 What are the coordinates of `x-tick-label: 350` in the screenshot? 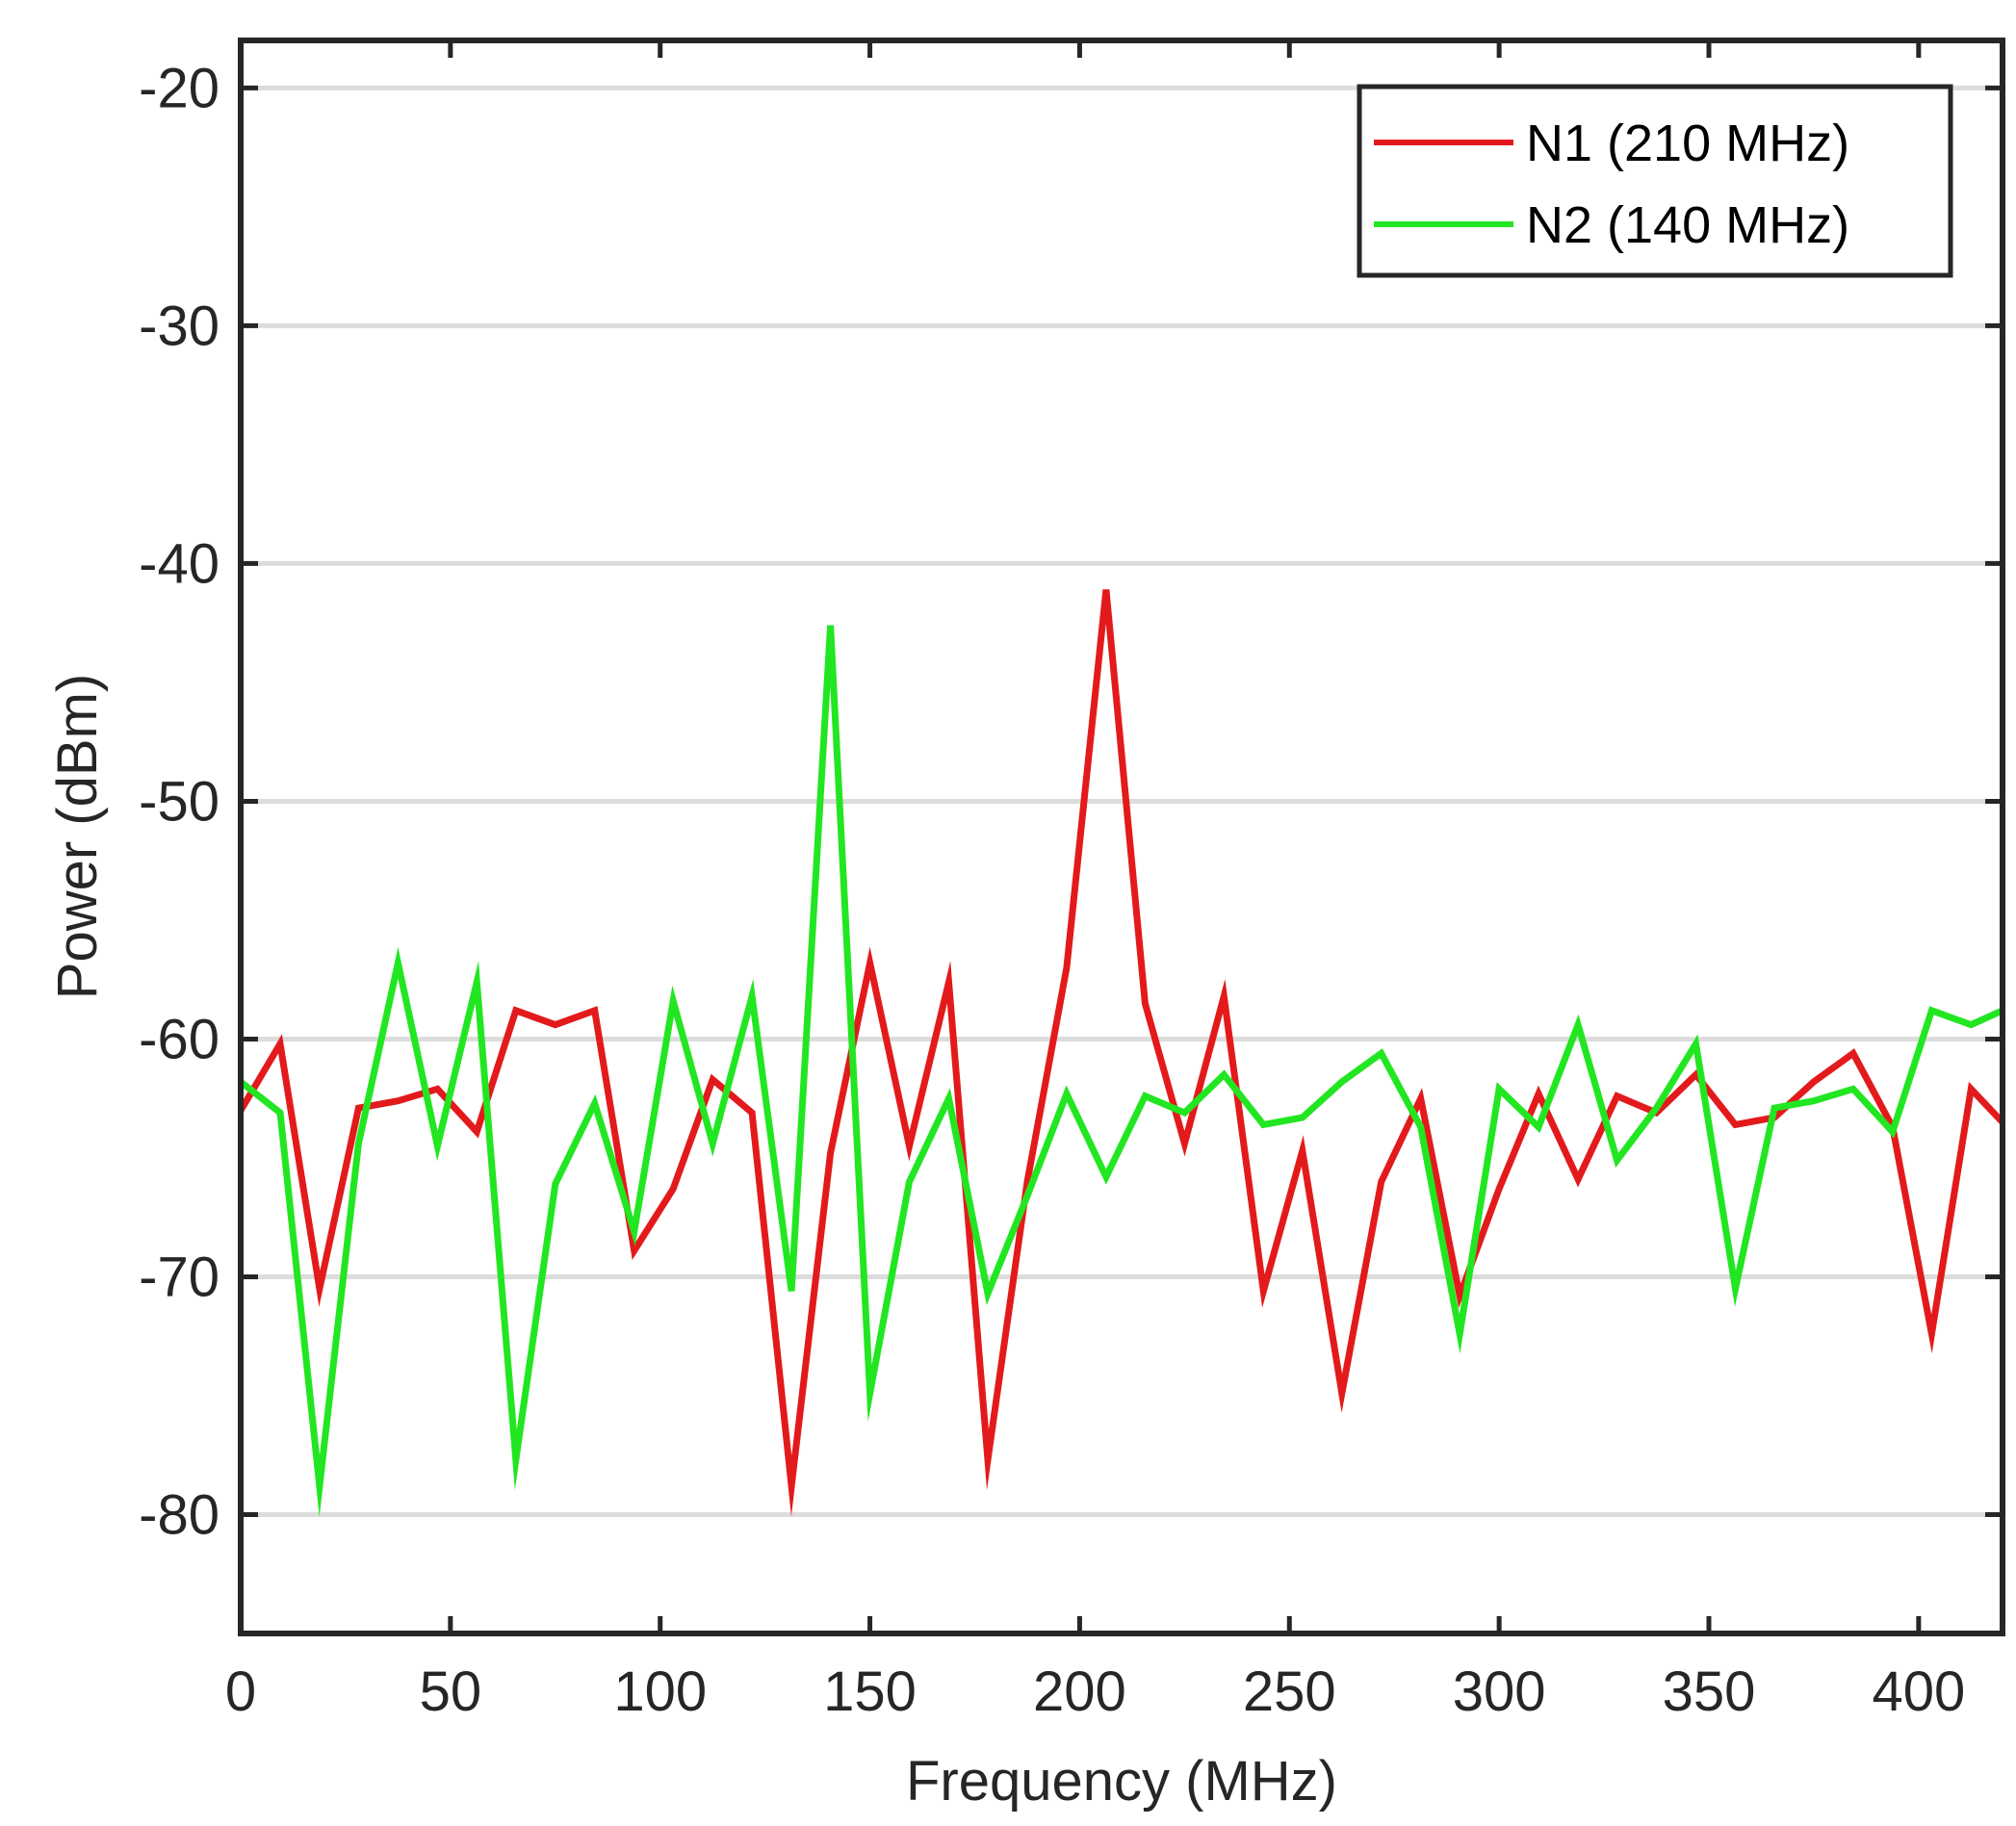 It's located at (1710, 1691).